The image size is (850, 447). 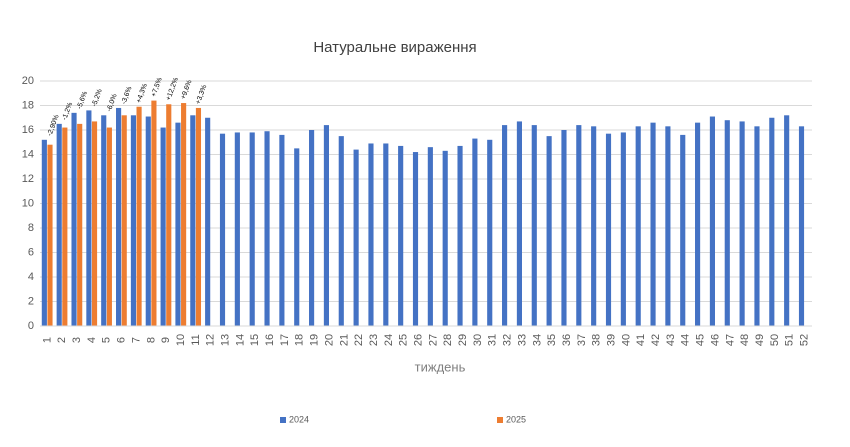 What do you see at coordinates (730, 340) in the screenshot?
I see `x-tick-label: 47` at bounding box center [730, 340].